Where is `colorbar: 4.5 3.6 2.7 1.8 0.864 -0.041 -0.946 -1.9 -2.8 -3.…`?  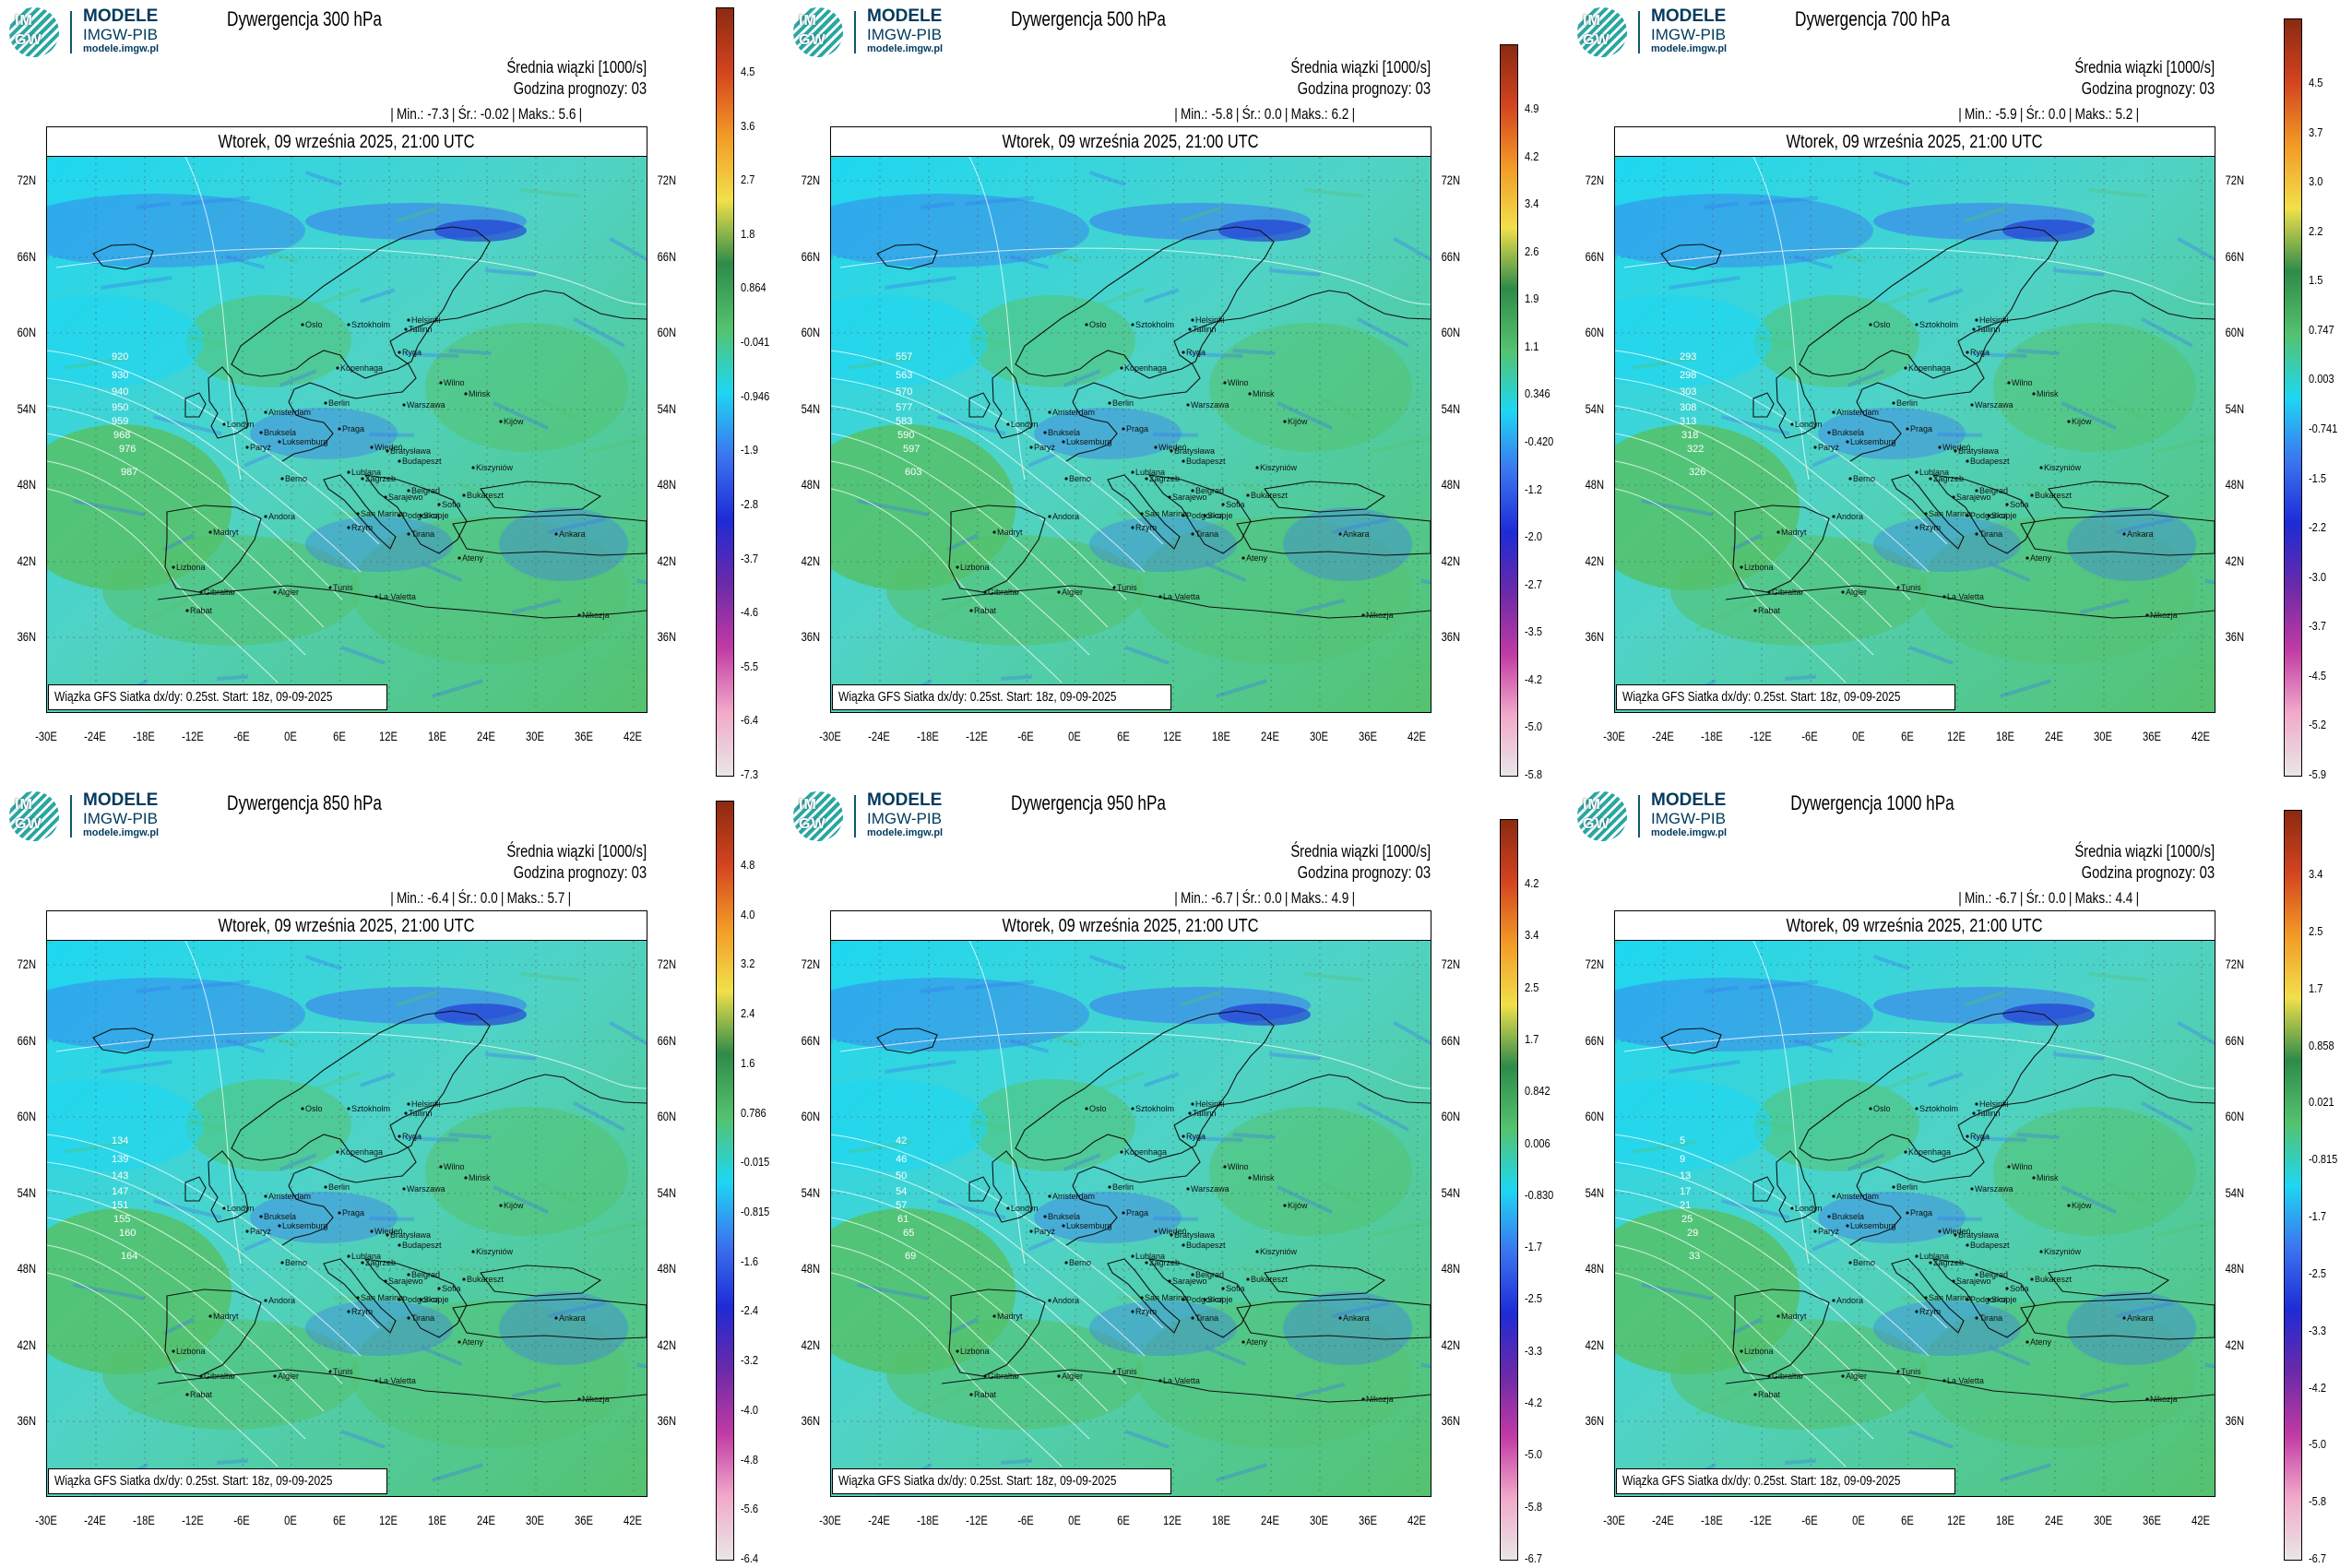
colorbar: 4.5 3.6 2.7 1.8 0.864 -0.041 -0.946 -1.9 -2.8 -3.… is located at coordinates (742, 394).